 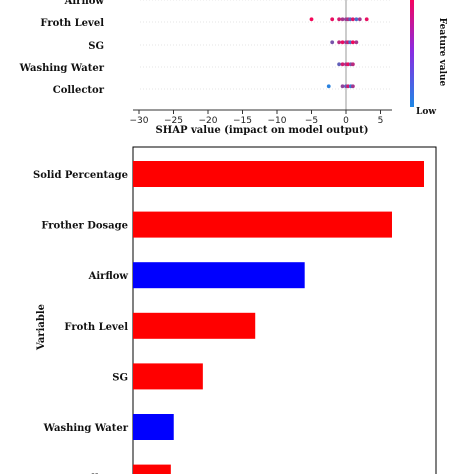 What do you see at coordinates (262, 225) in the screenshot?
I see `bar-frother-dosage` at bounding box center [262, 225].